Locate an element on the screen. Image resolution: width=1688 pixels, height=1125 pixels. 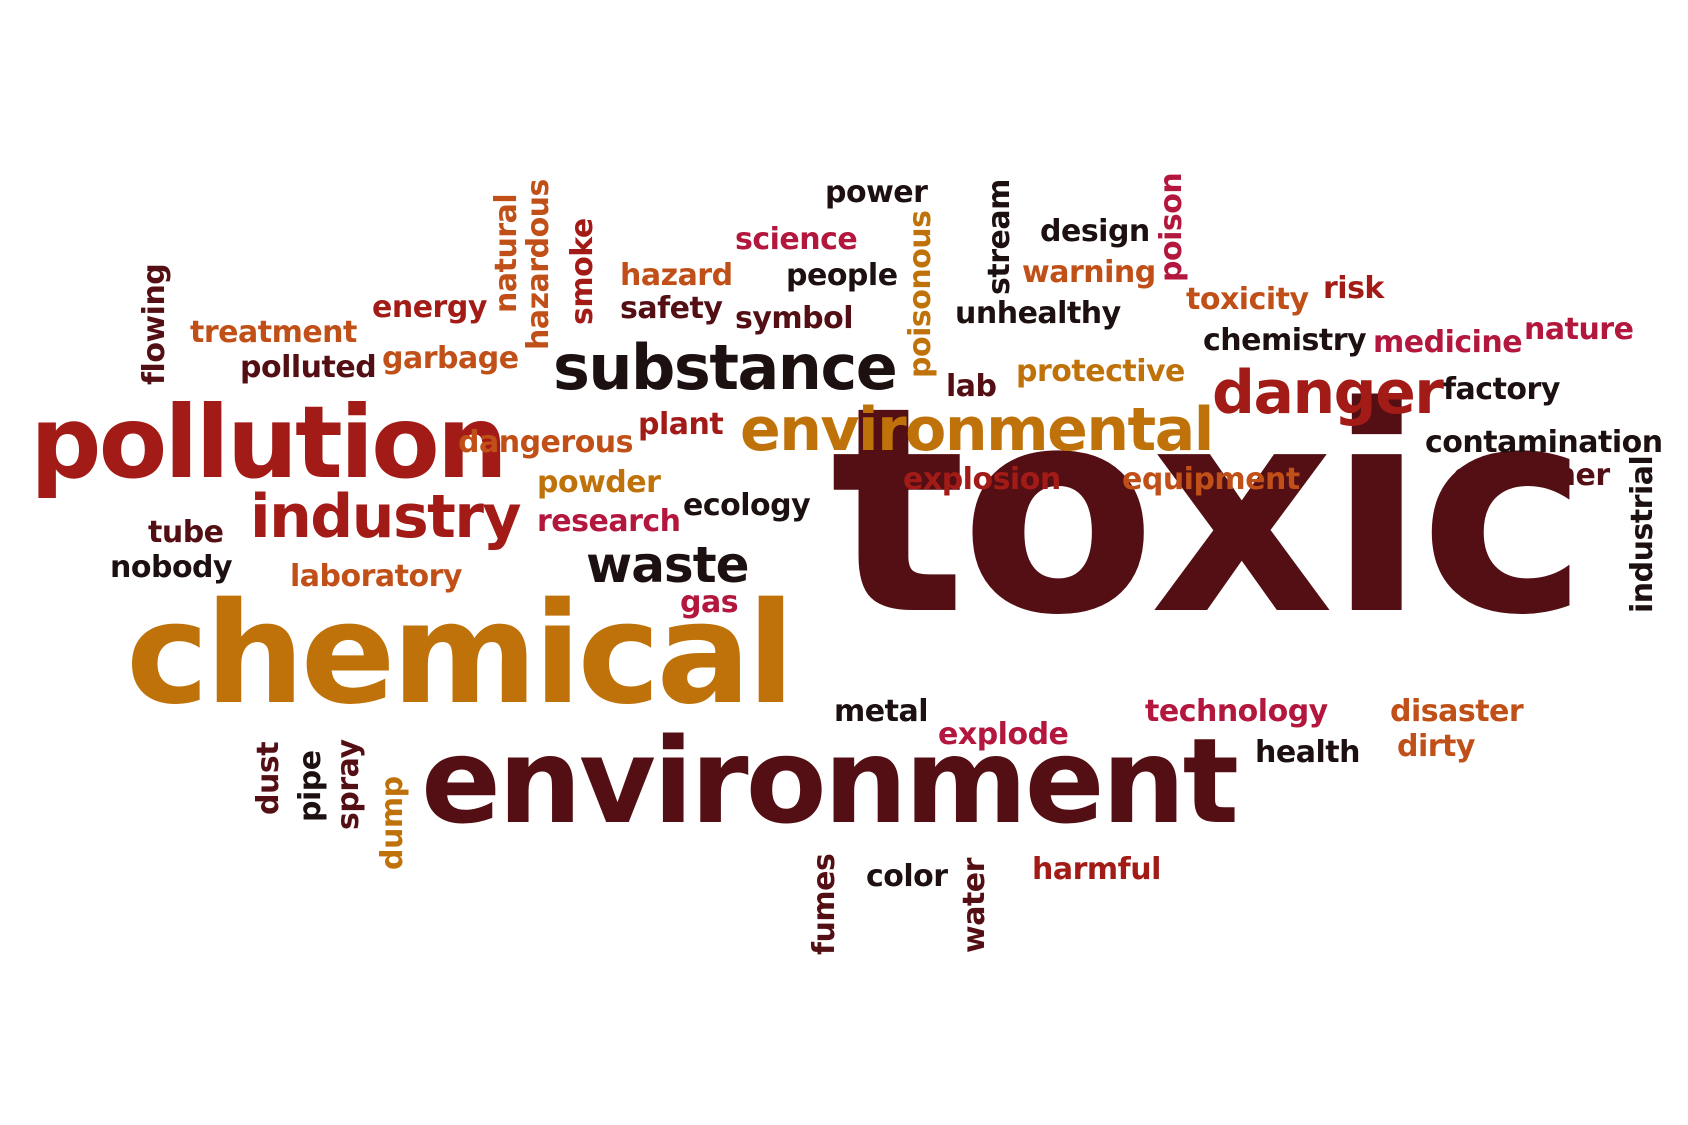
word-symbol: symbol is located at coordinates (794, 318).